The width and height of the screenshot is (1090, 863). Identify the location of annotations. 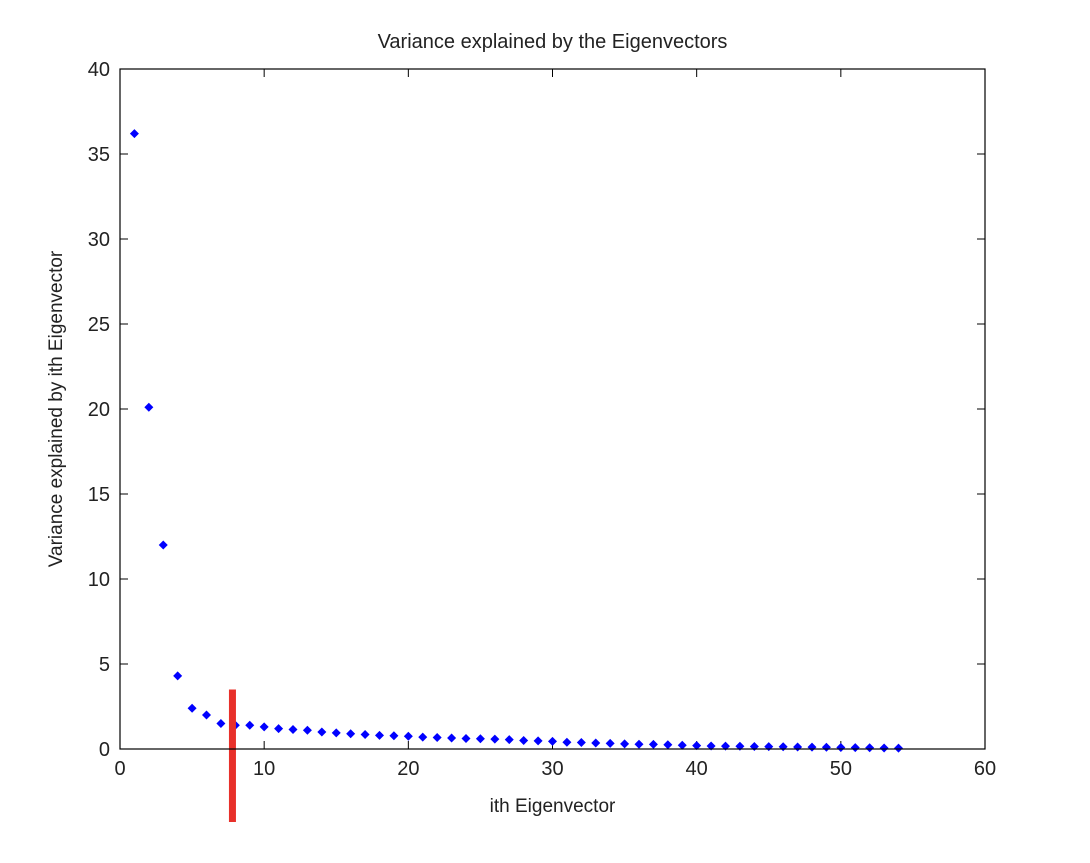
(232, 755).